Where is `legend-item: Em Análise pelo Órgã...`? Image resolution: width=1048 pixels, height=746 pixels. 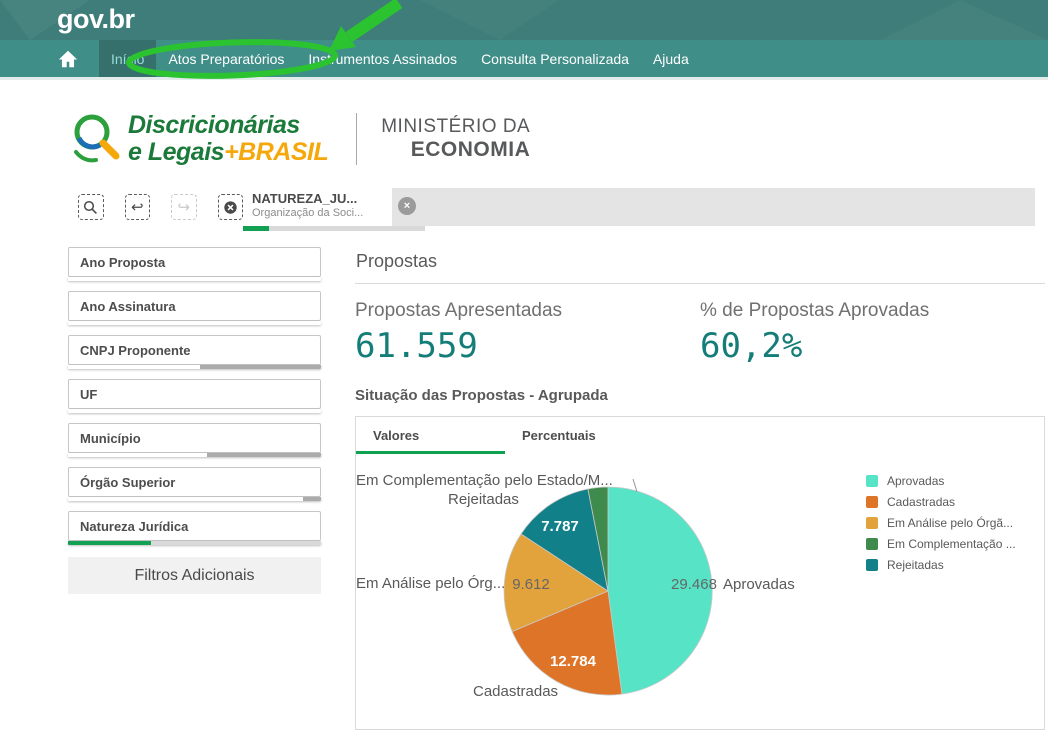 legend-item: Em Análise pelo Órgã... is located at coordinates (941, 522).